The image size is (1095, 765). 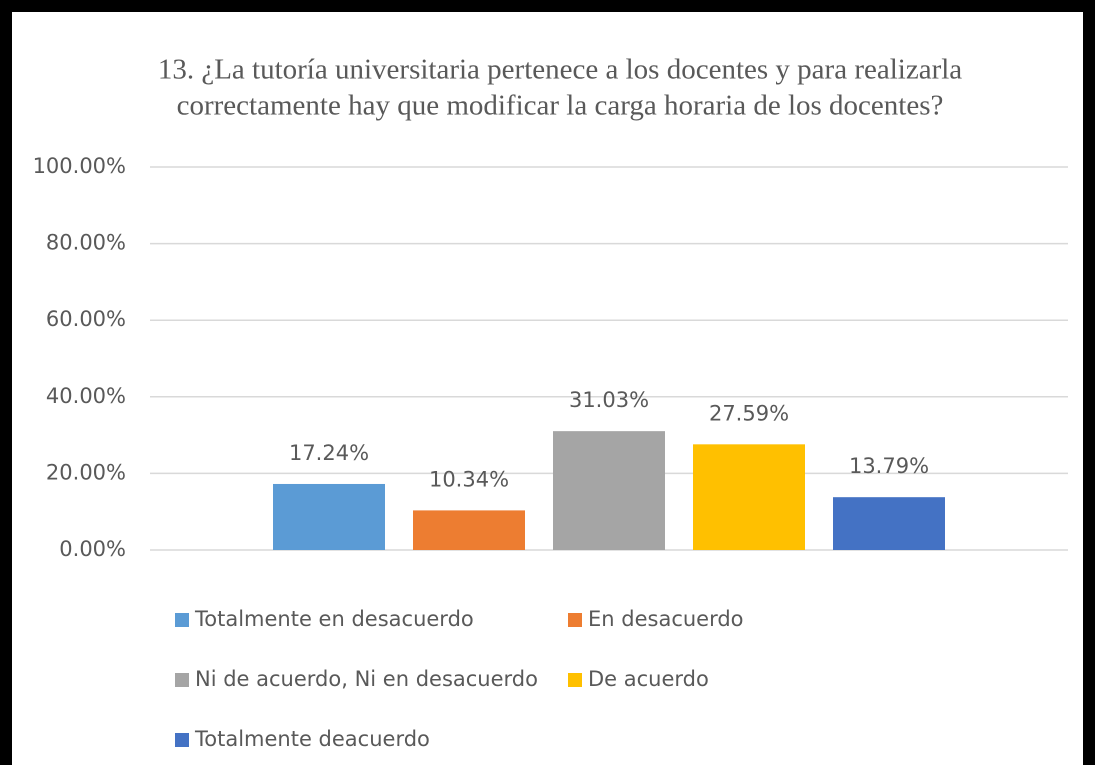 What do you see at coordinates (86, 319) in the screenshot?
I see `y-tick-label: 60.00%` at bounding box center [86, 319].